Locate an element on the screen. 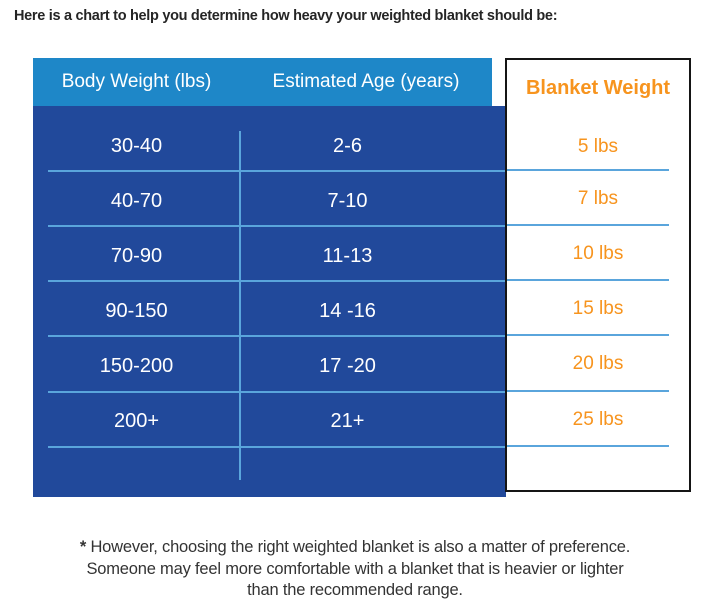  blanket-weight-cell: 5 lbs is located at coordinates (598, 146).